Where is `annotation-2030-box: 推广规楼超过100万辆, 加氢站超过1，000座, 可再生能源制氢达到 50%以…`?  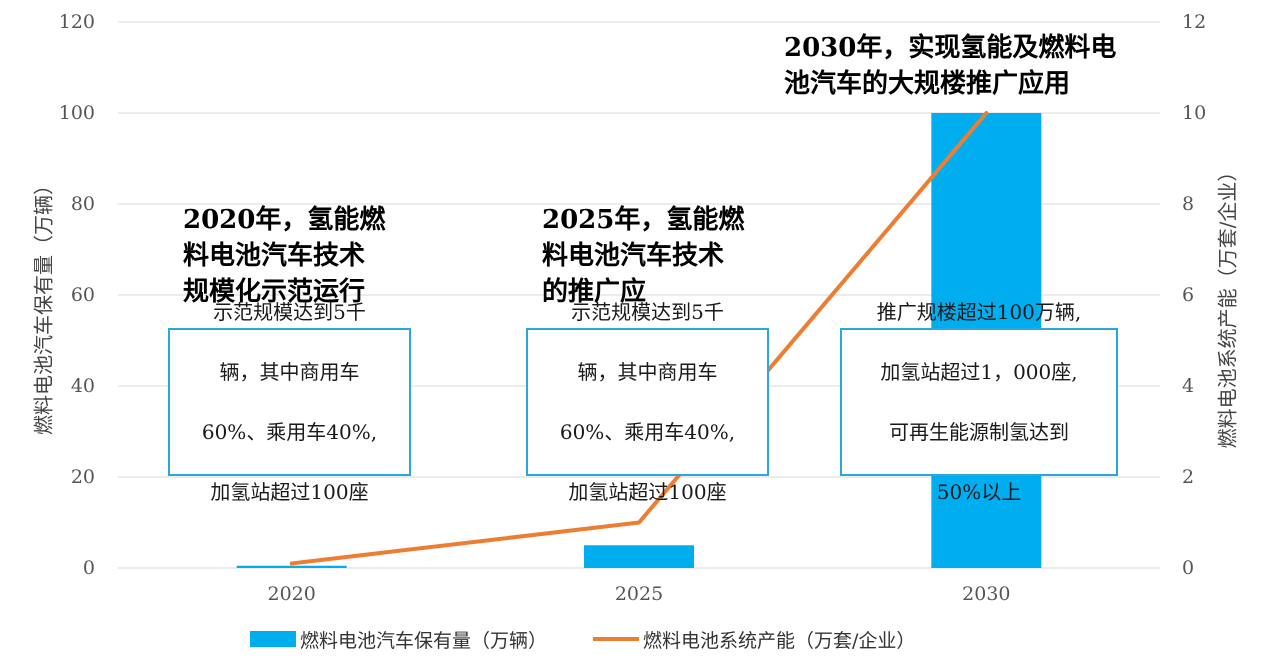 annotation-2030-box: 推广规楼超过100万辆, 加氢站超过1，000座, 可再生能源制氢达到 50%以… is located at coordinates (979, 402).